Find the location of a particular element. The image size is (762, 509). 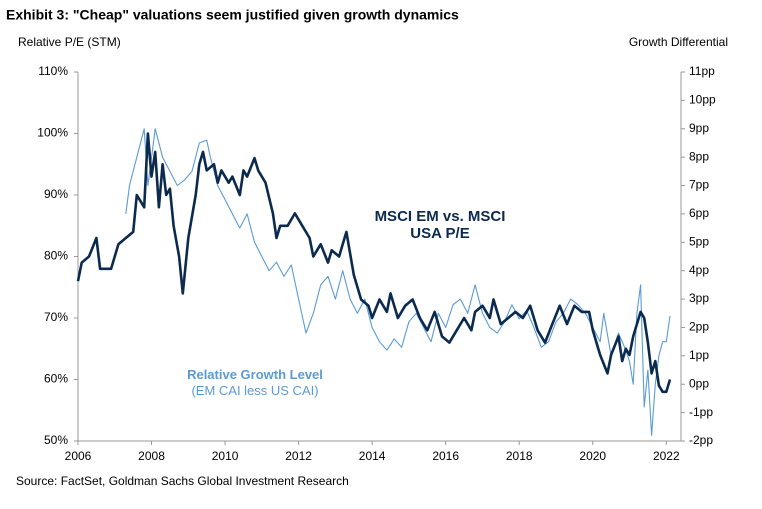

y2-tick-label: 5pp is located at coordinates (699, 241).